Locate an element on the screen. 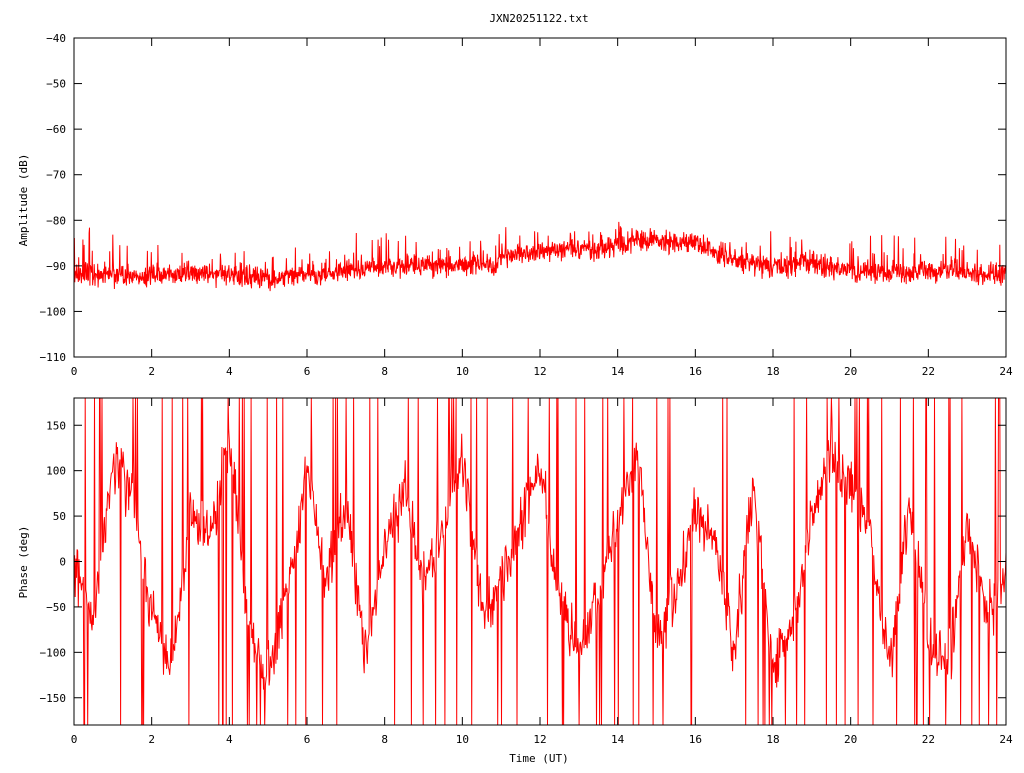  phase-x-tick-label: 14 is located at coordinates (618, 739).